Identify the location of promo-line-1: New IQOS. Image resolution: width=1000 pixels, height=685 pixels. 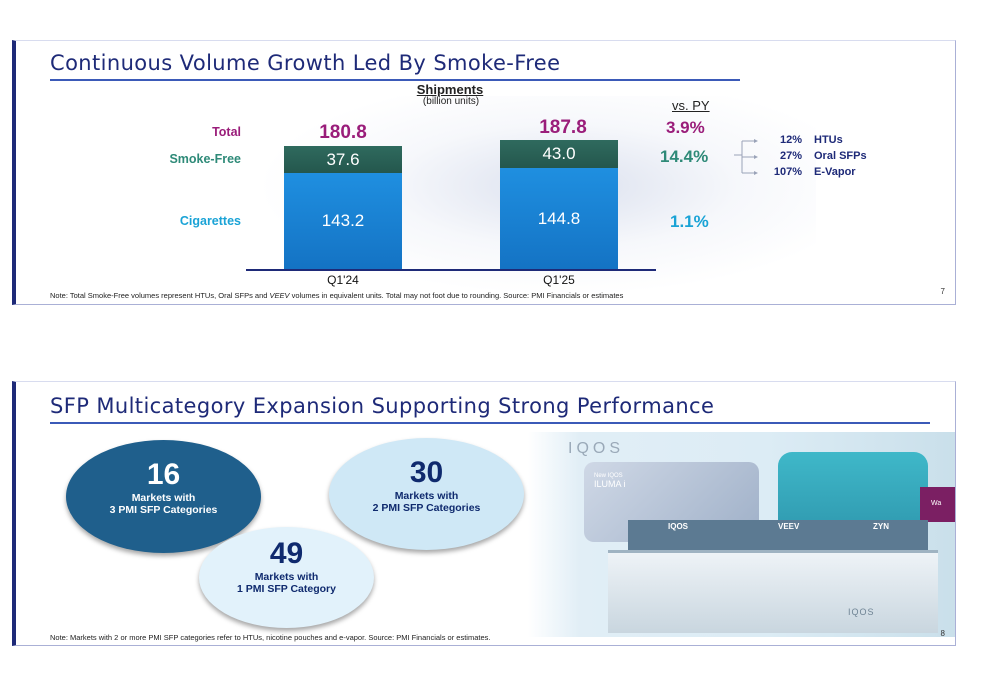
(608, 476).